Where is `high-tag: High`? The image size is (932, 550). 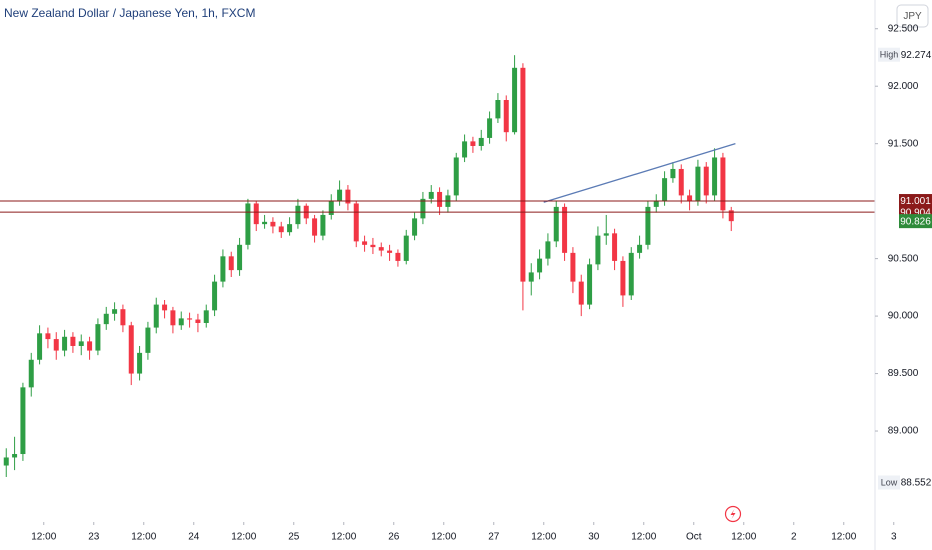 high-tag: High is located at coordinates (889, 55).